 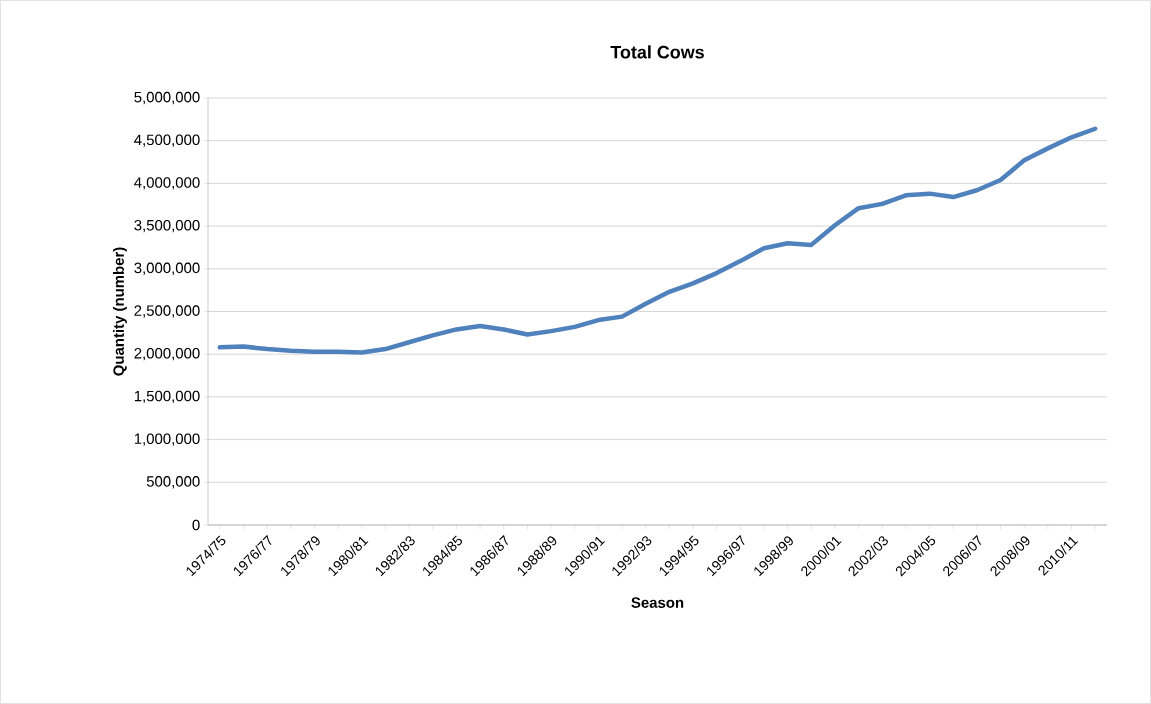 What do you see at coordinates (167, 98) in the screenshot?
I see `y-tick-label: 5,000,000` at bounding box center [167, 98].